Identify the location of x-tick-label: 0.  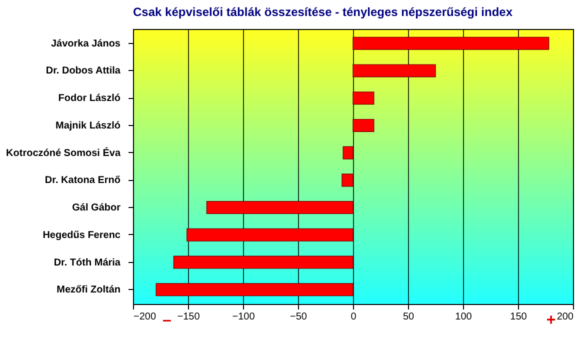
(353, 317).